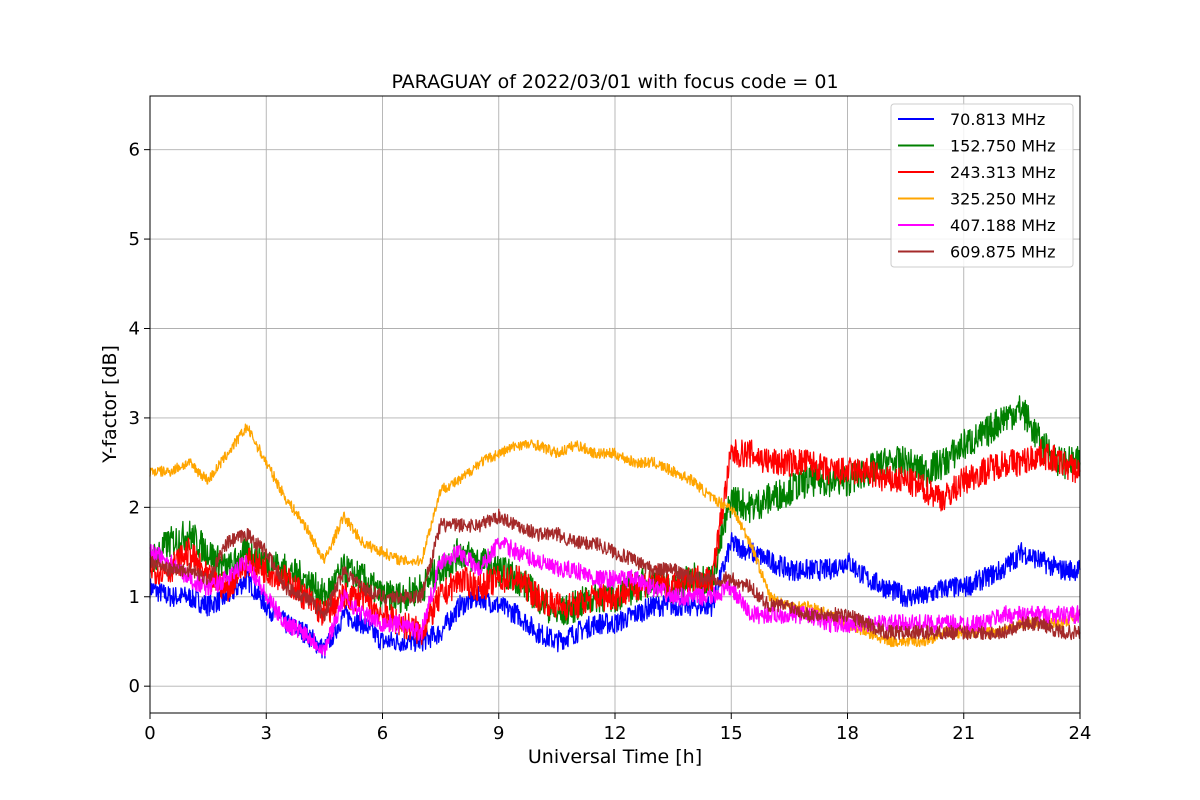 The image size is (1200, 800). I want to click on x-tick-label: 18, so click(847, 733).